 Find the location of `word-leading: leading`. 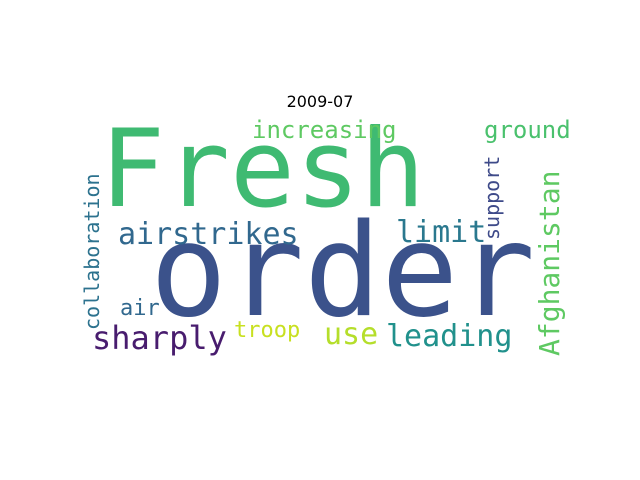

word-leading: leading is located at coordinates (449, 336).